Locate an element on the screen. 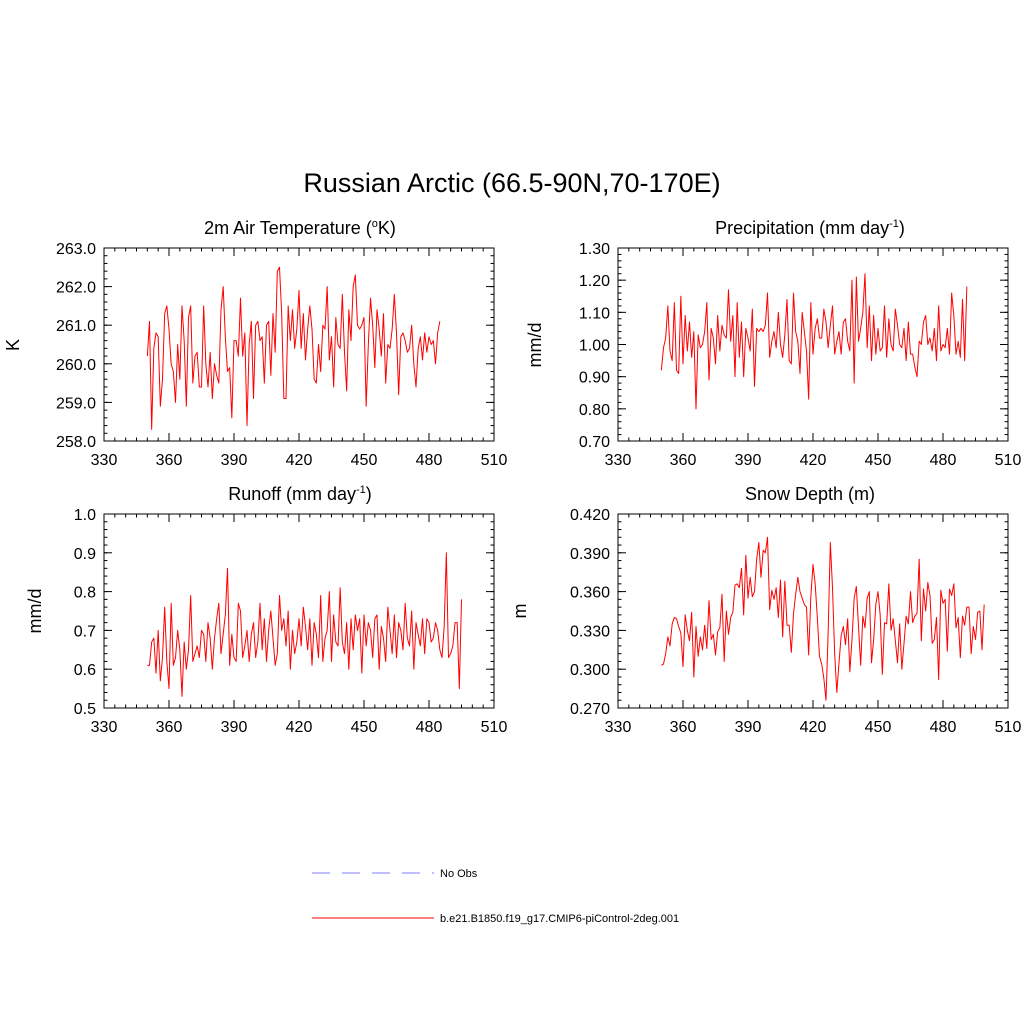 The image size is (1024, 1024). y-tick-label: 1.20 is located at coordinates (594, 281).